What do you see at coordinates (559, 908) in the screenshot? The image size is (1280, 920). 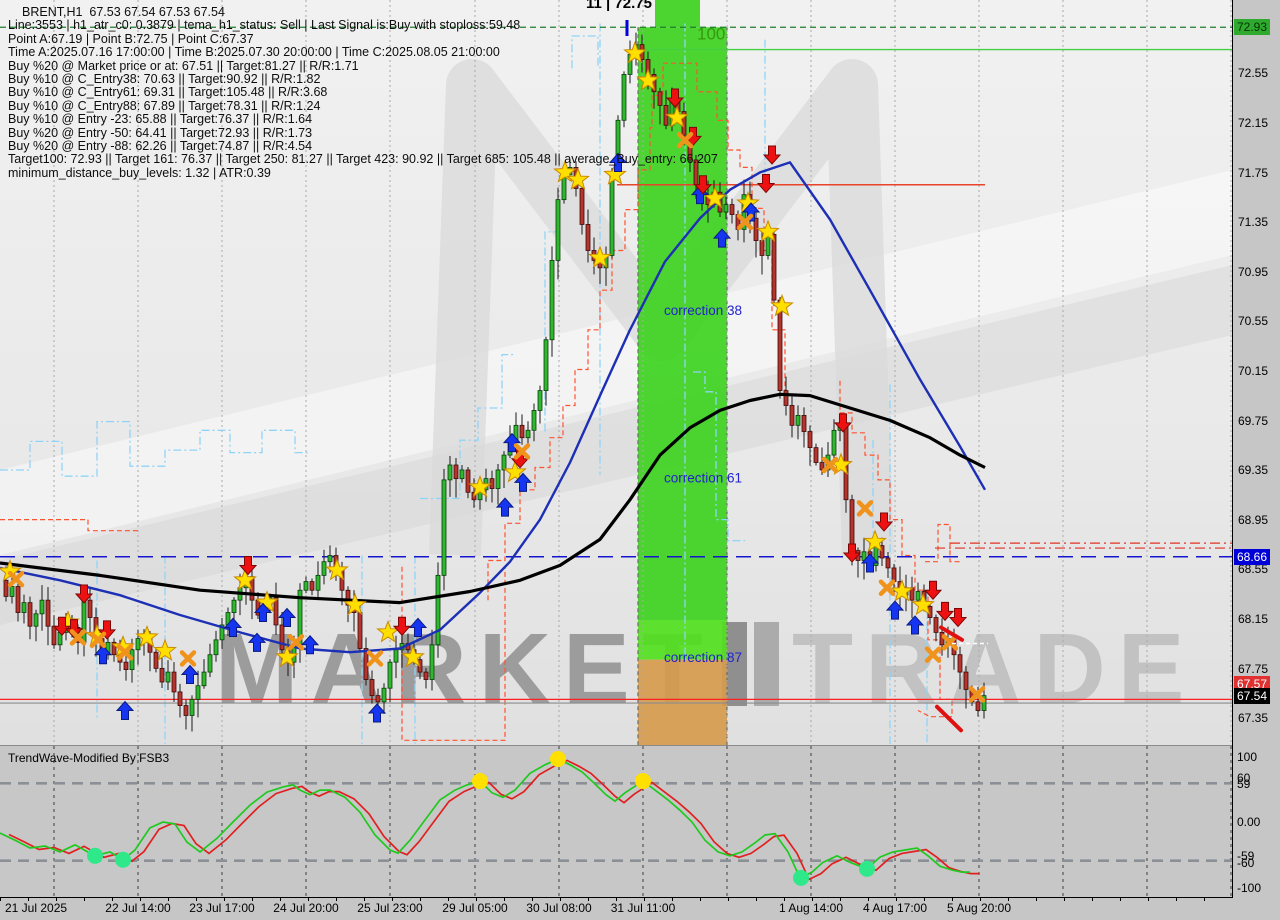 I see `time-axis-label: 30 Jul 08:00` at bounding box center [559, 908].